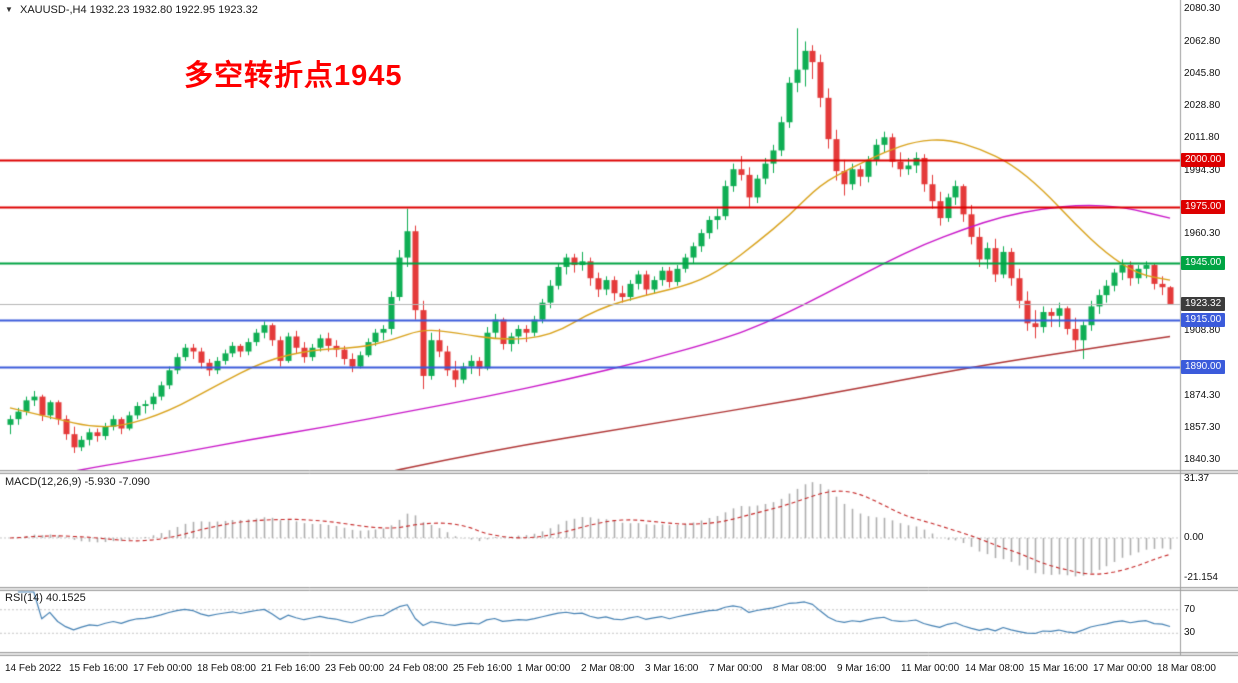 The width and height of the screenshot is (1238, 683). Describe the element at coordinates (293, 76) in the screenshot. I see `annotation-text: 多空转折点1945` at that location.